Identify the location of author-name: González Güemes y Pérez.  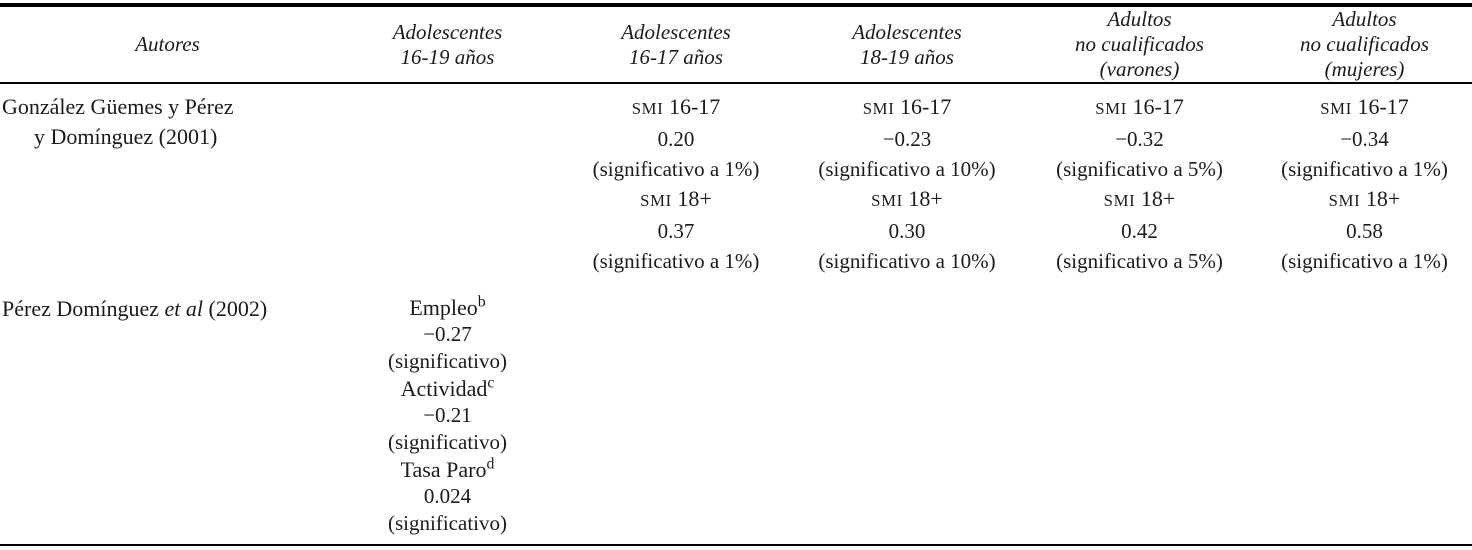
(118, 106).